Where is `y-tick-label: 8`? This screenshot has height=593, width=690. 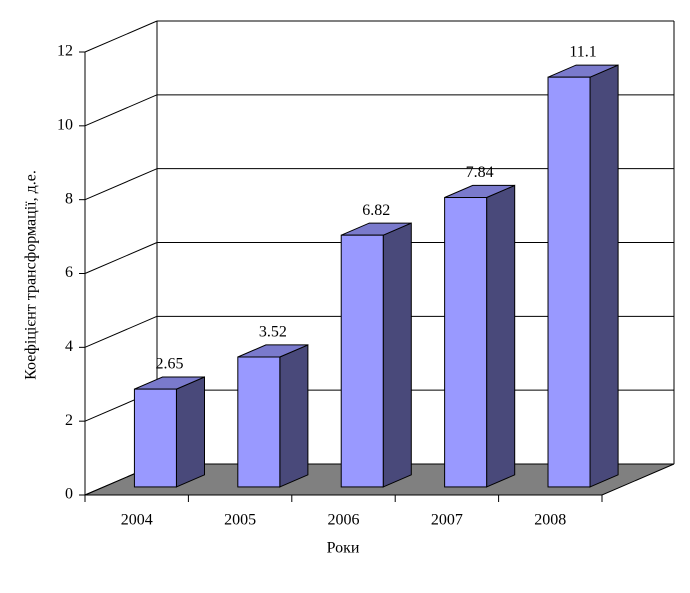
y-tick-label: 8 is located at coordinates (69, 198).